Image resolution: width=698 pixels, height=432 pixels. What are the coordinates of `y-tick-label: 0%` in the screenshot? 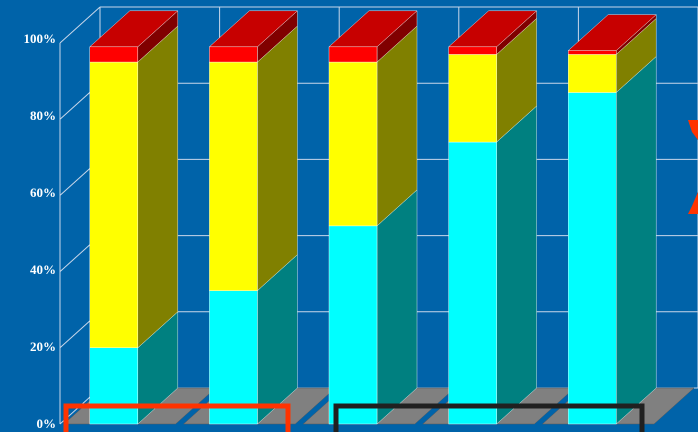 It's located at (47, 423).